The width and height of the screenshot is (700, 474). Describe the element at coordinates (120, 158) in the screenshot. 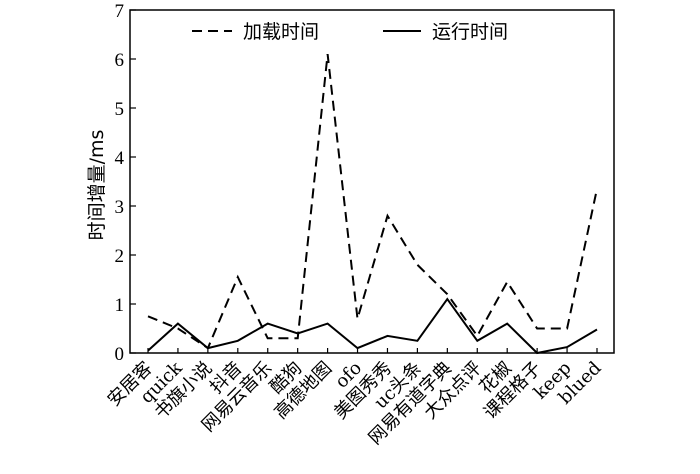

I see `y-tick-label: 4` at that location.